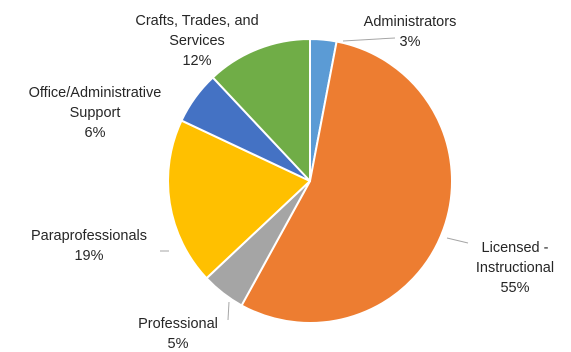 This screenshot has height=352, width=571. What do you see at coordinates (89, 246) in the screenshot?
I see `data-label-paraprofessionals: Paraprofessionals 19%` at bounding box center [89, 246].